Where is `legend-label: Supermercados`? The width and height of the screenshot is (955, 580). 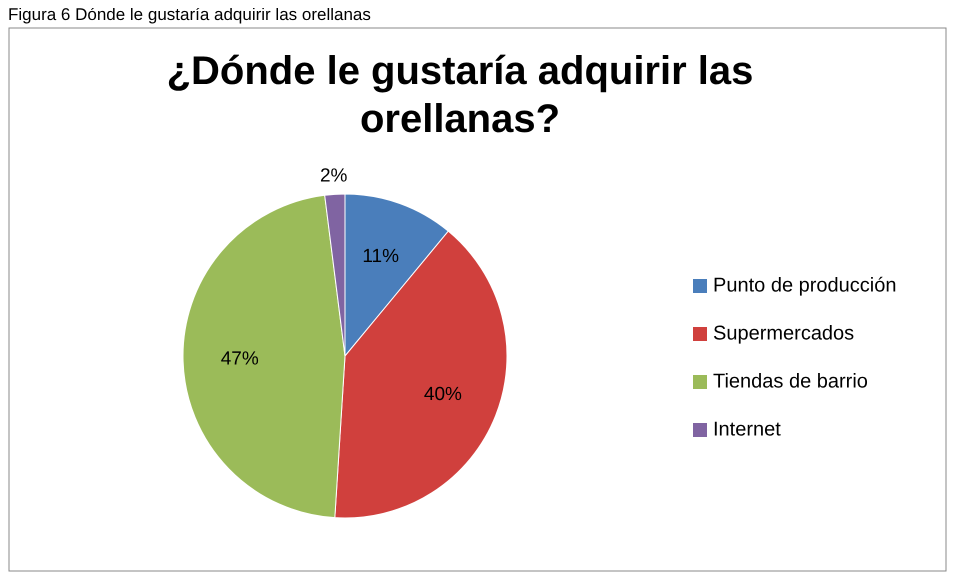
legend-label: Supermercados is located at coordinates (783, 333).